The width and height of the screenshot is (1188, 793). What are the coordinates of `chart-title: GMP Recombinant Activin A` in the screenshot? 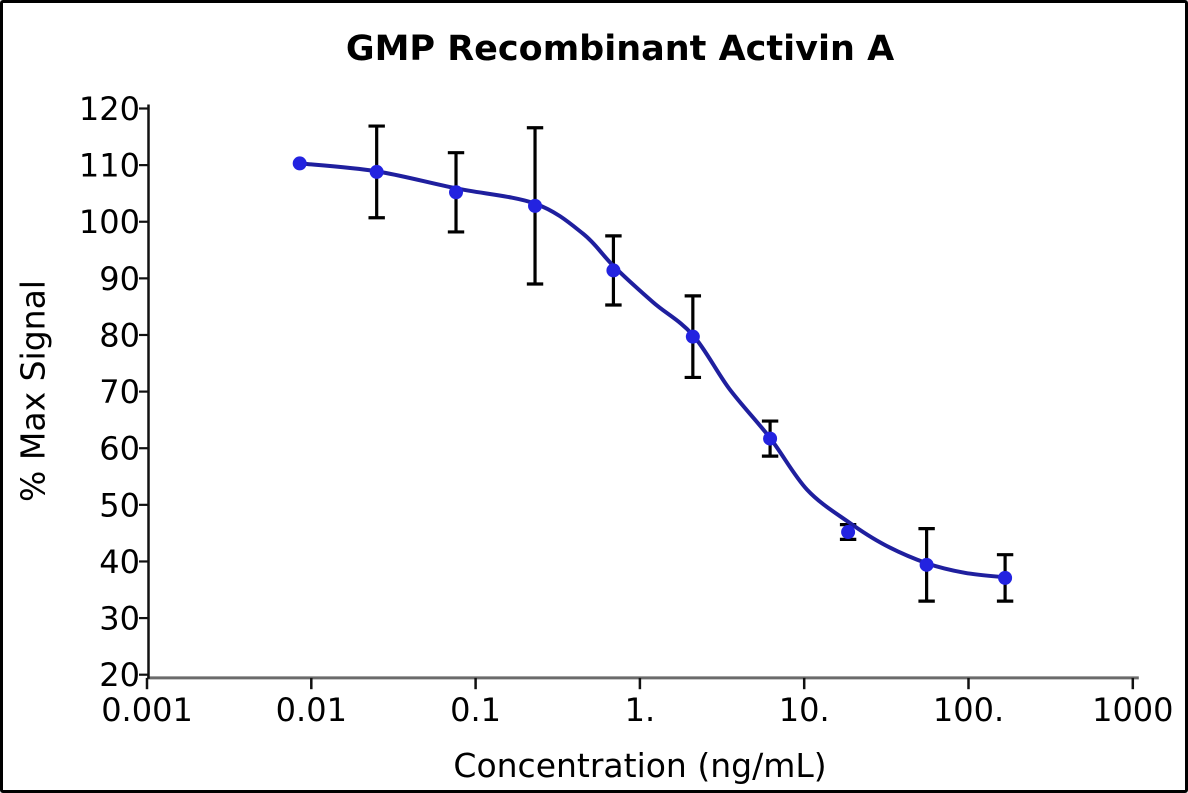 It's located at (620, 49).